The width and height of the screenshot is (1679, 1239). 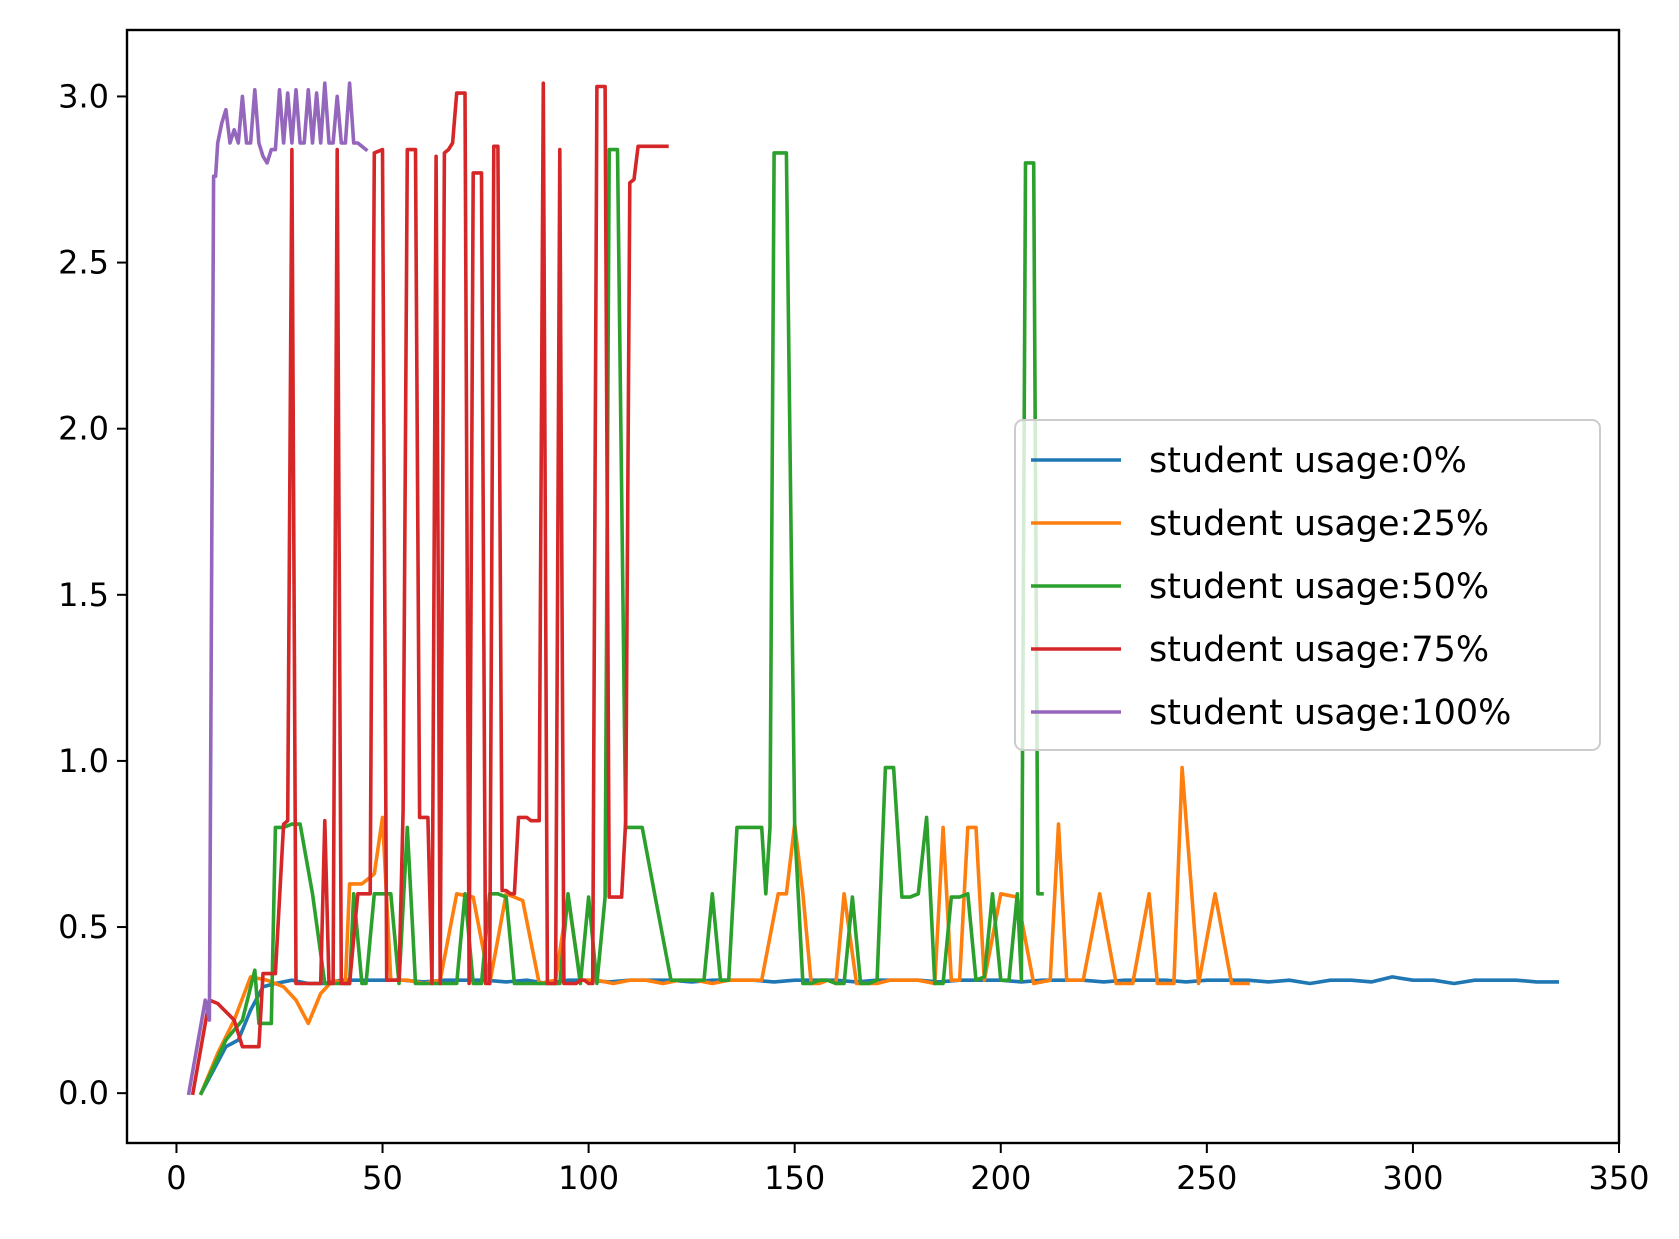 I want to click on y-tick-label: 1.0, so click(x=83, y=761).